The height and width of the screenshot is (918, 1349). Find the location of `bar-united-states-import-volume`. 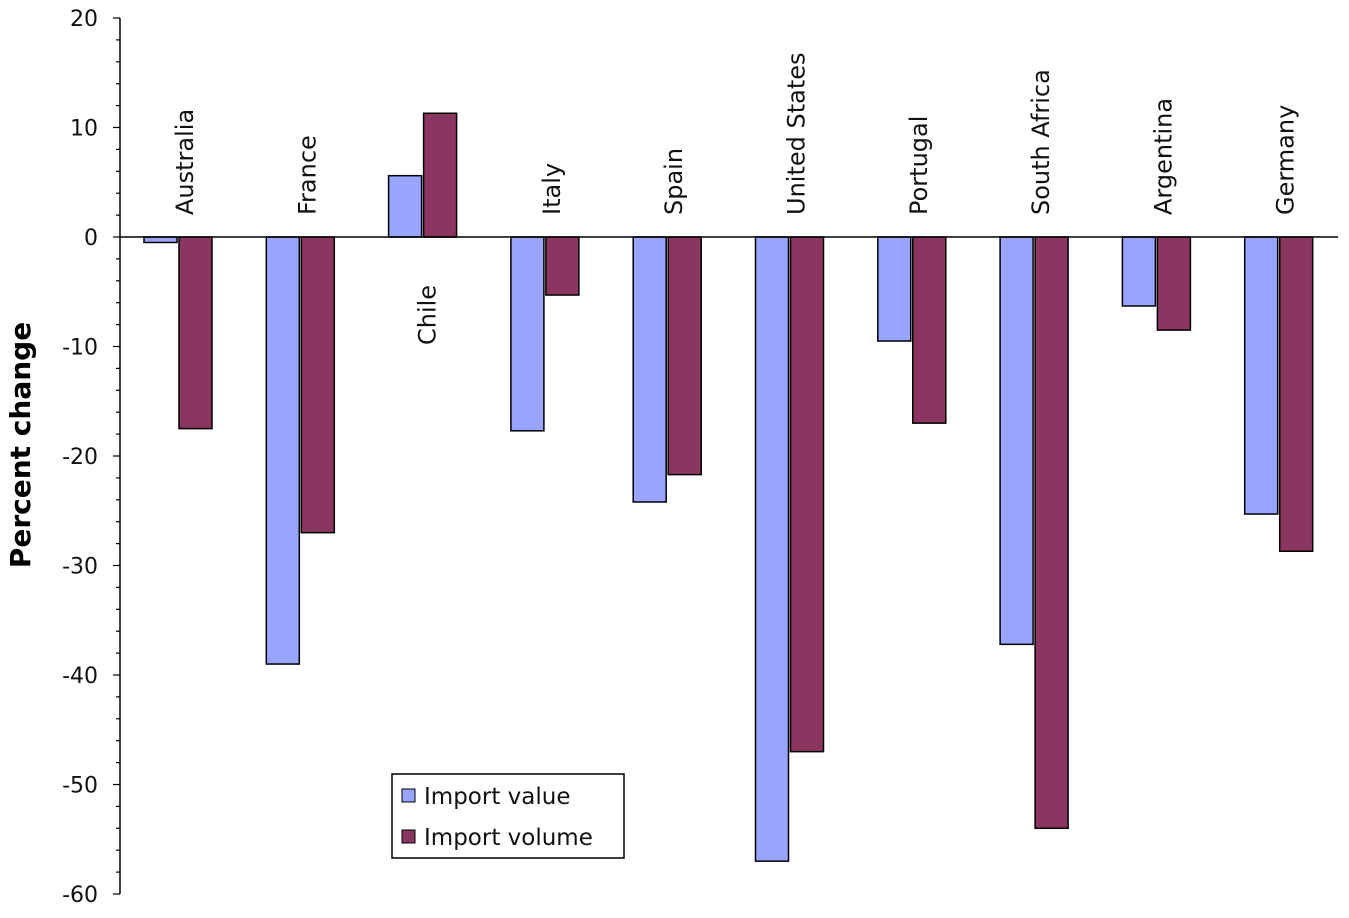

bar-united-states-import-volume is located at coordinates (807, 494).